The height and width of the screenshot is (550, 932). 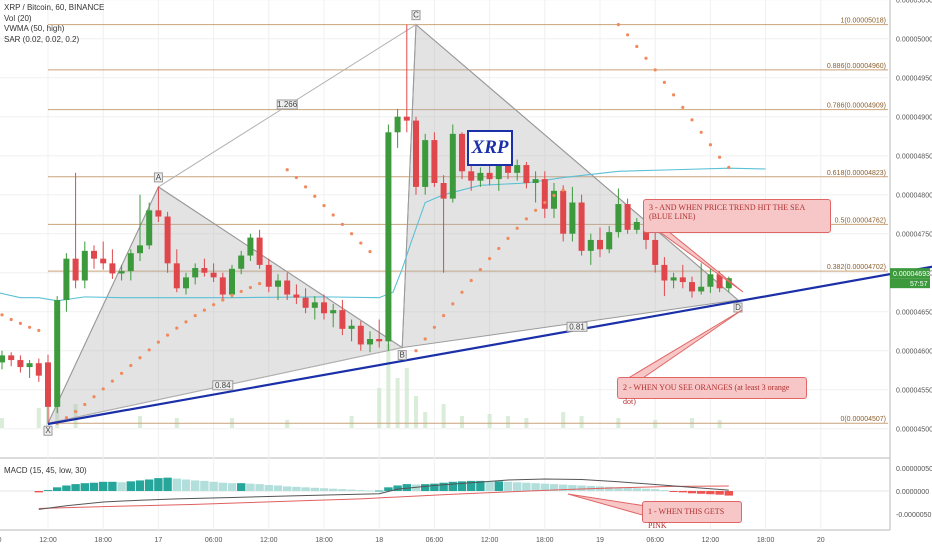 I want to click on fib-level-label: 1(0.00005018), so click(x=863, y=21).